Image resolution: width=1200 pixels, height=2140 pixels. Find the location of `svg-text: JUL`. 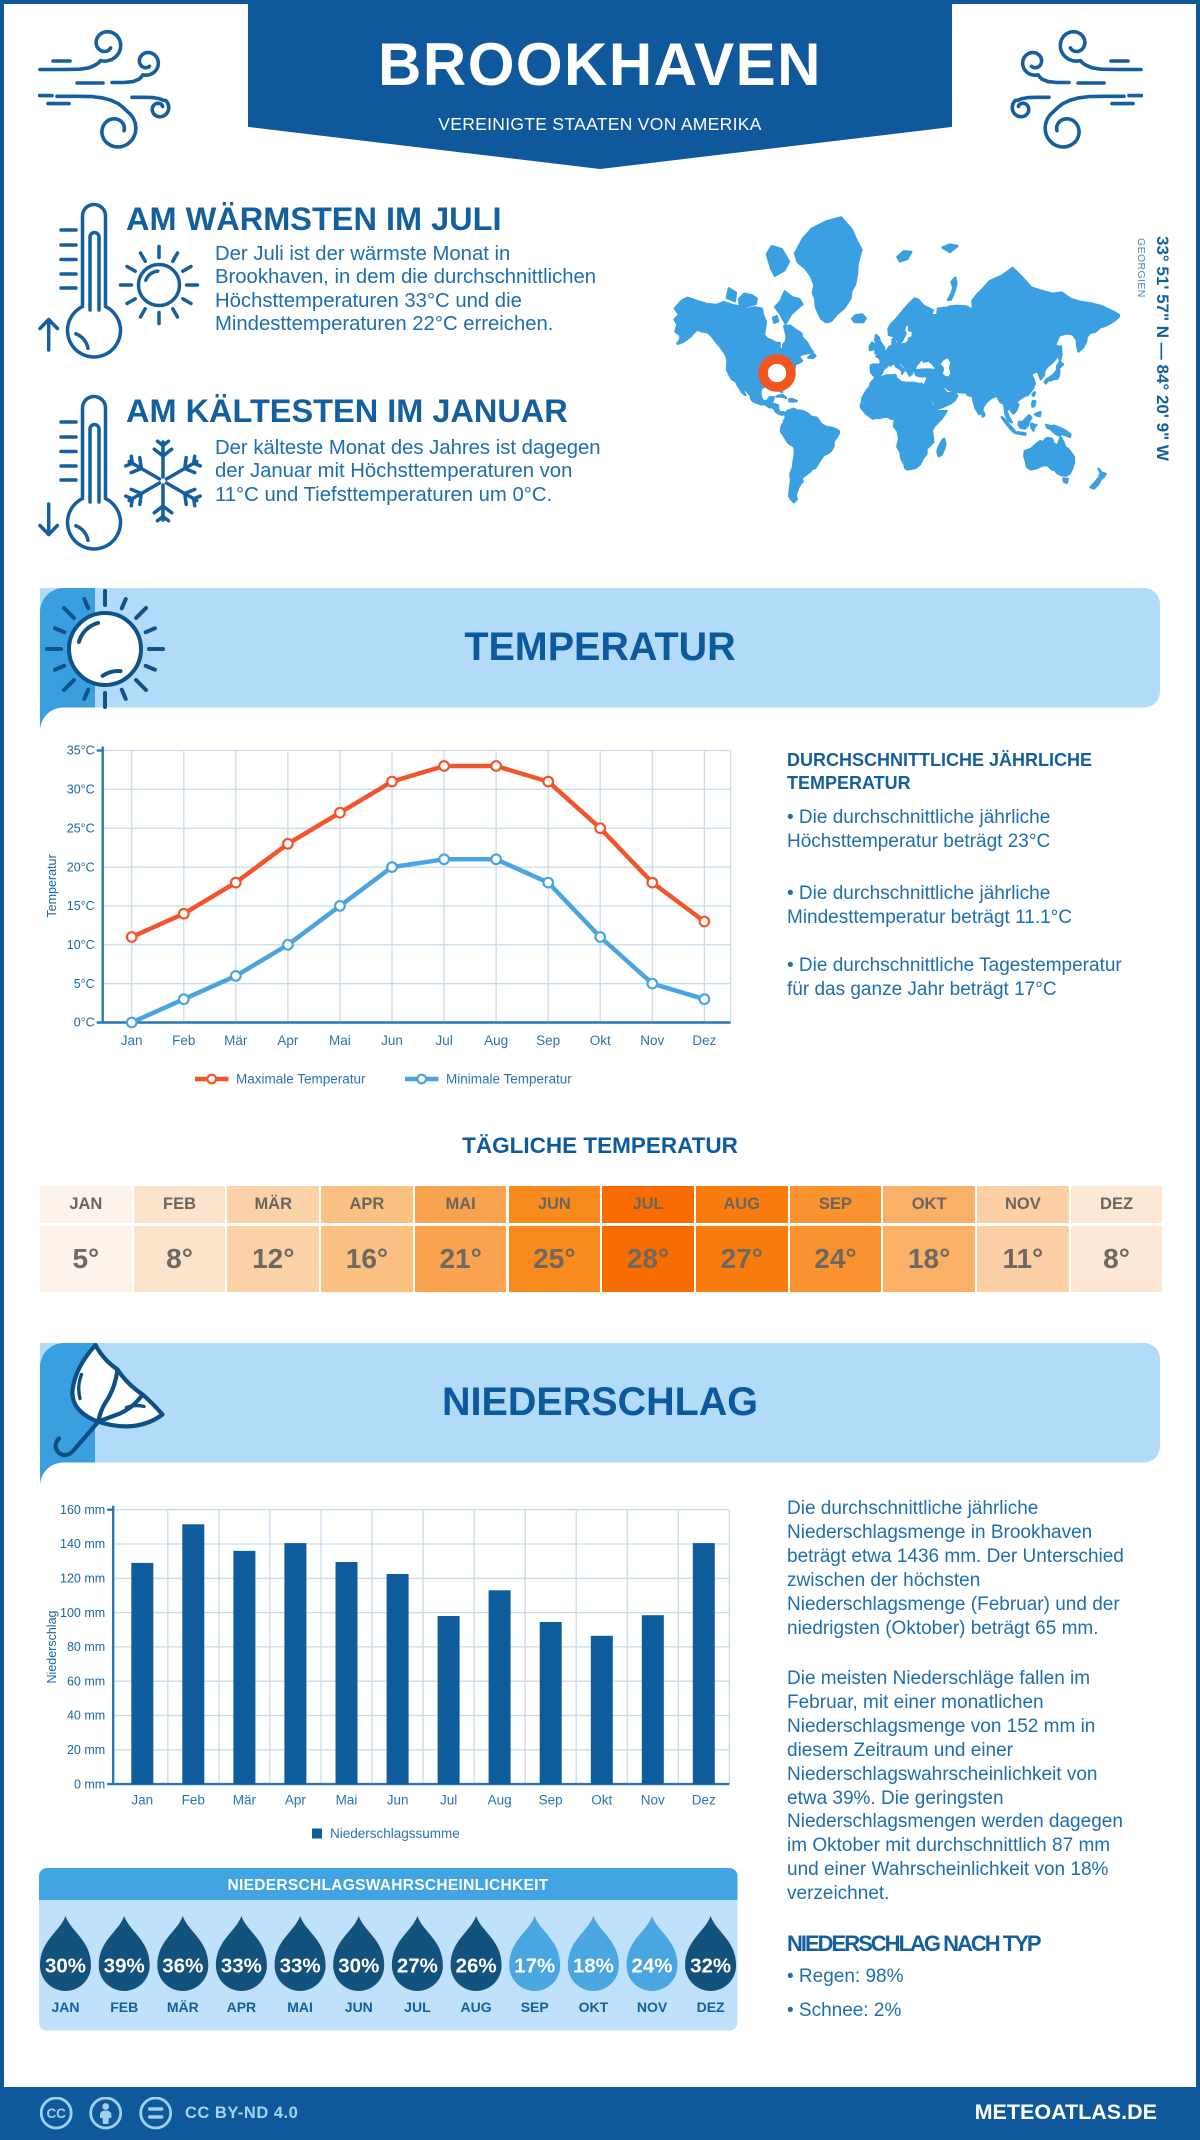

svg-text: JUL is located at coordinates (417, 2007).